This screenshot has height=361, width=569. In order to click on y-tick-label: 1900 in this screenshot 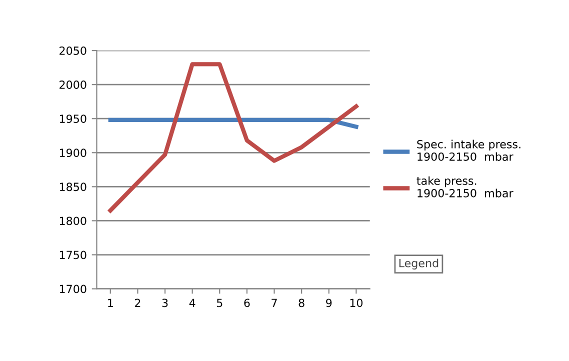, I will do `click(73, 153)`.